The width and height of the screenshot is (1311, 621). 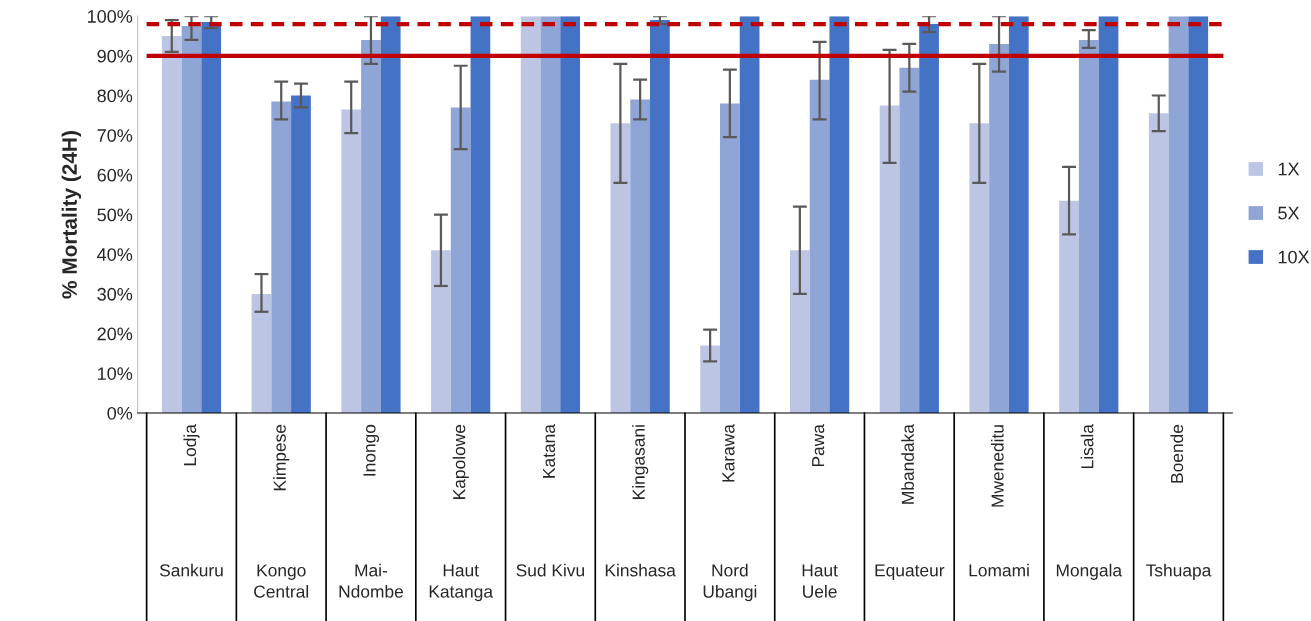 What do you see at coordinates (1289, 169) in the screenshot?
I see `legend-label: 1X` at bounding box center [1289, 169].